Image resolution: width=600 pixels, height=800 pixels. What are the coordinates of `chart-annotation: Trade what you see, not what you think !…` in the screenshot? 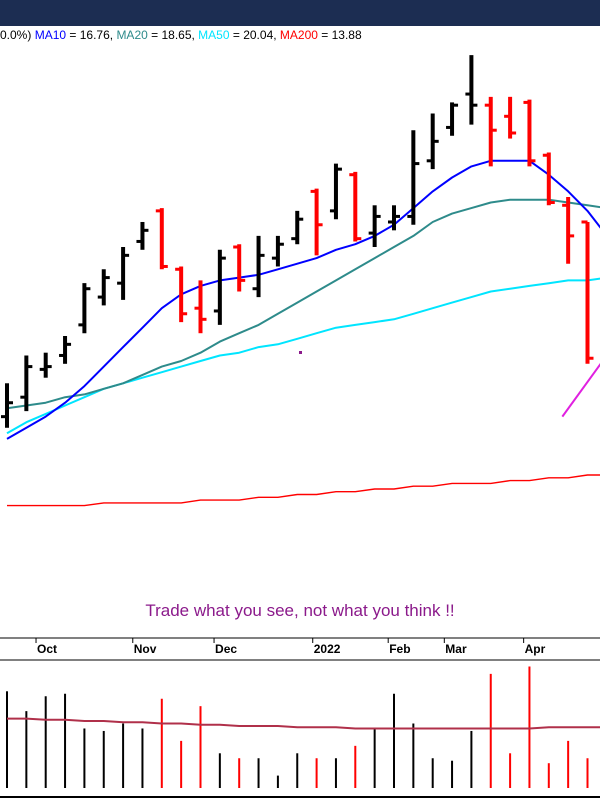 It's located at (299, 610).